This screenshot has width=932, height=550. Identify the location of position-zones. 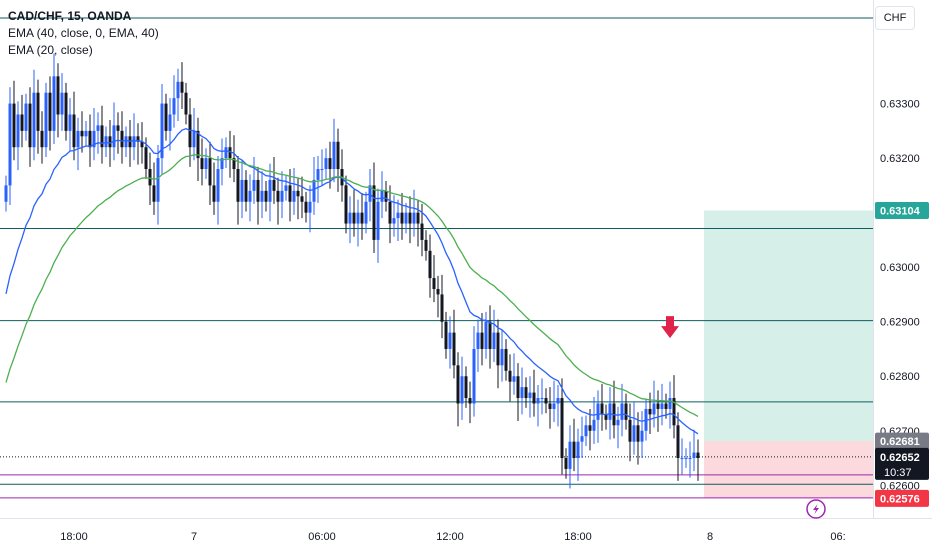
(788, 354).